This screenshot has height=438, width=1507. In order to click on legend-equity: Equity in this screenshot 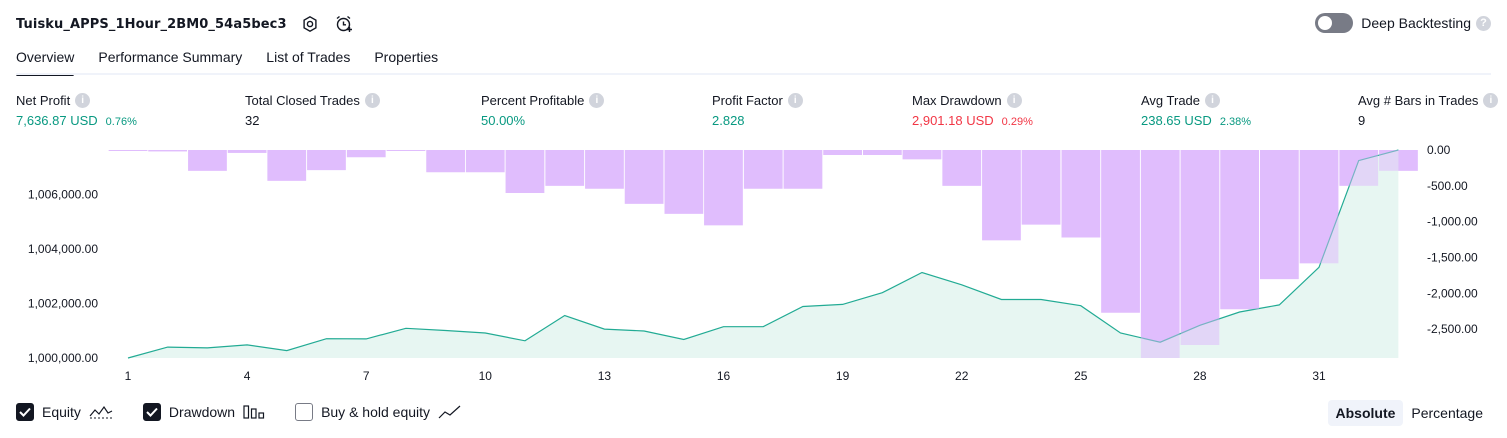, I will do `click(64, 412)`.